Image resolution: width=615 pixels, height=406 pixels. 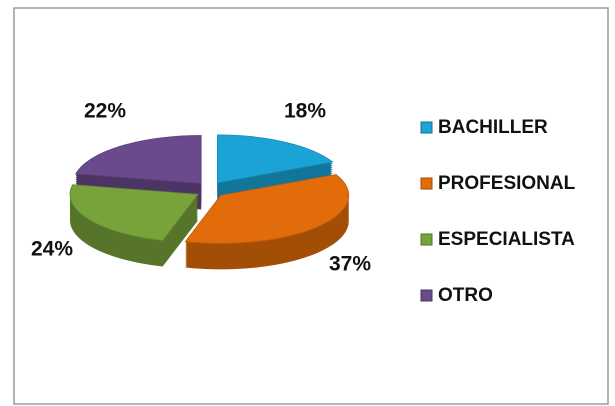 What do you see at coordinates (305, 111) in the screenshot?
I see `data-label: 18%` at bounding box center [305, 111].